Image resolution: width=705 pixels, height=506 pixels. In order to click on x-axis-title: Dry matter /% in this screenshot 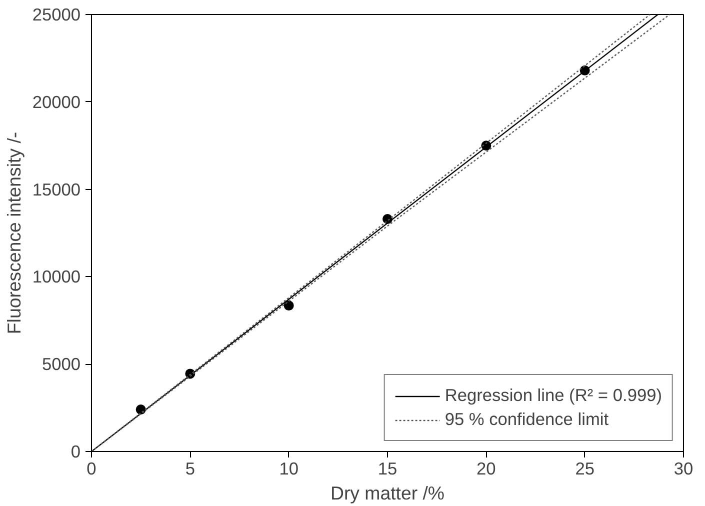, I will do `click(387, 493)`.